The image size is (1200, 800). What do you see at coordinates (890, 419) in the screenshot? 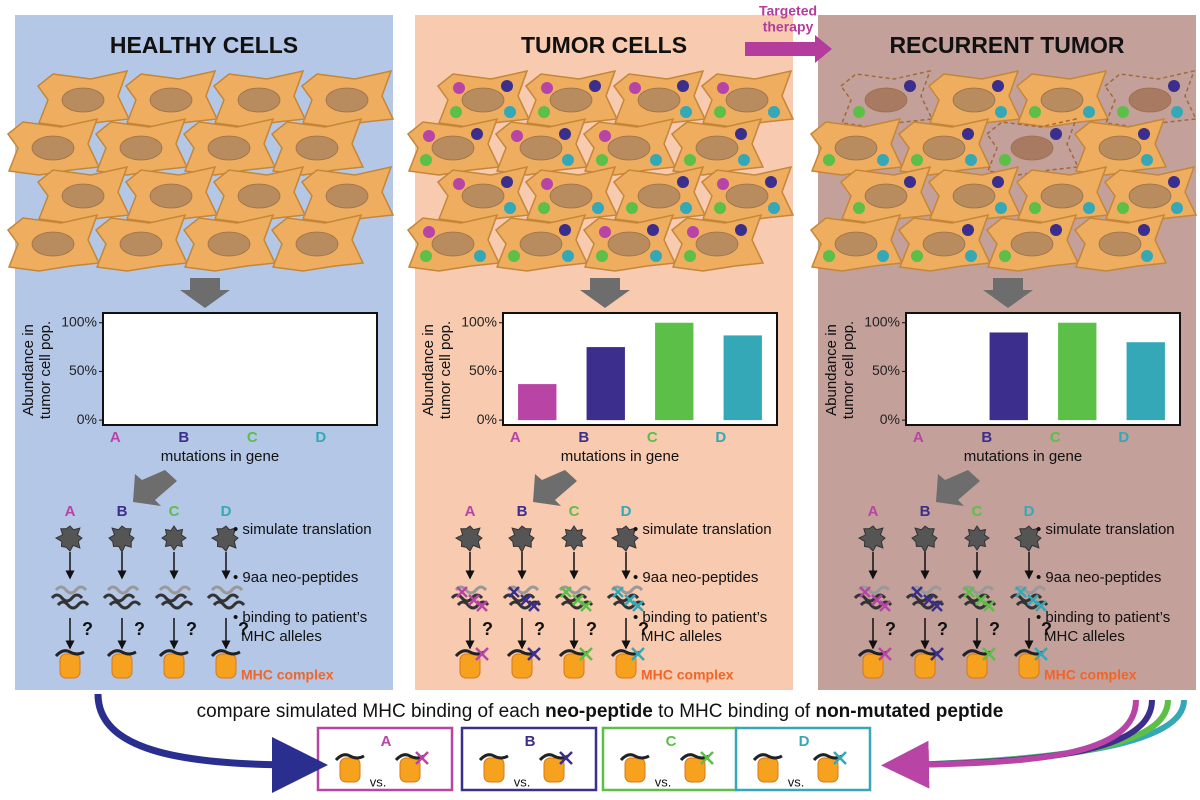
I see `y-tick-label: 0%` at bounding box center [890, 419].